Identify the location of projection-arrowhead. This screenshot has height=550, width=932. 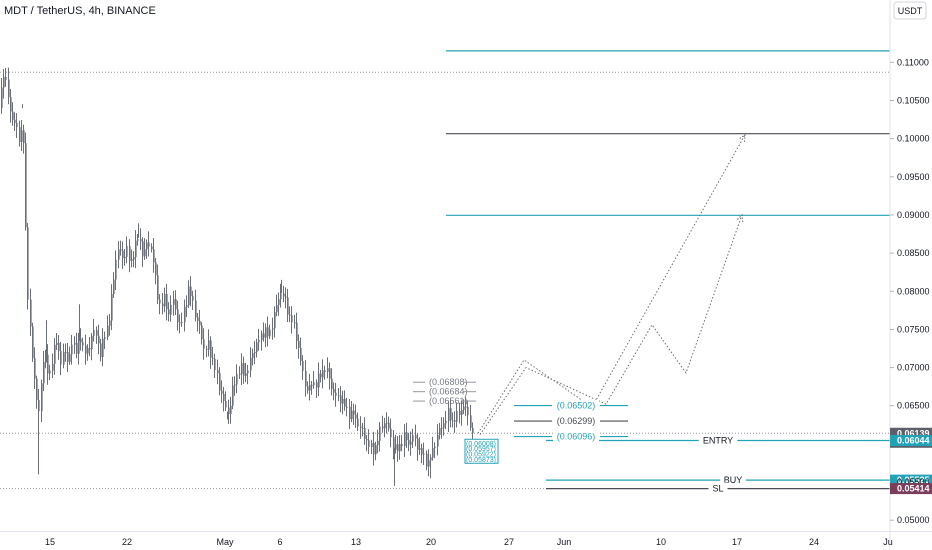
(740, 217).